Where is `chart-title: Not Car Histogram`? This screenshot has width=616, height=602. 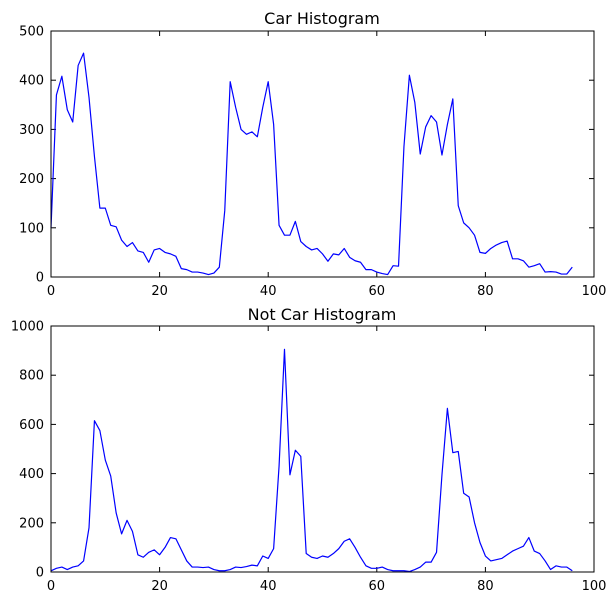
chart-title: Not Car Histogram is located at coordinates (322, 314).